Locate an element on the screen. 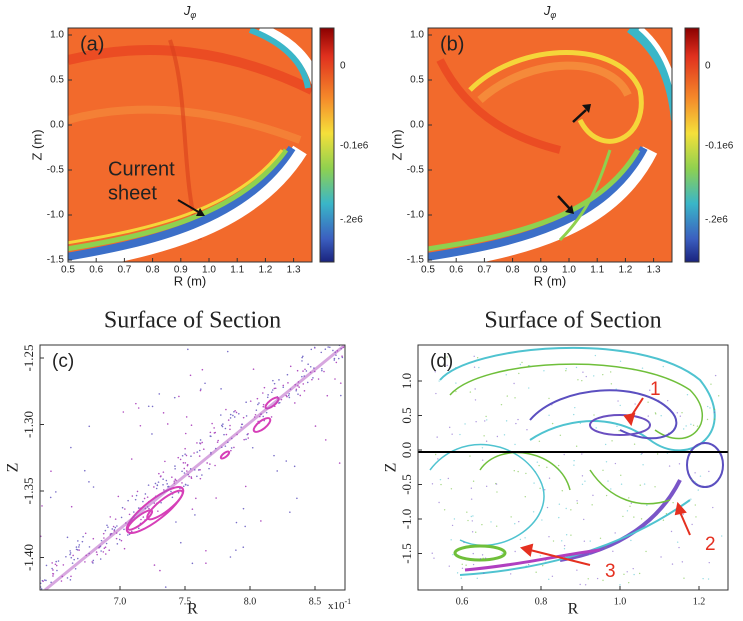 The height and width of the screenshot is (621, 743). x-tick-label: 8.5 is located at coordinates (315, 601).